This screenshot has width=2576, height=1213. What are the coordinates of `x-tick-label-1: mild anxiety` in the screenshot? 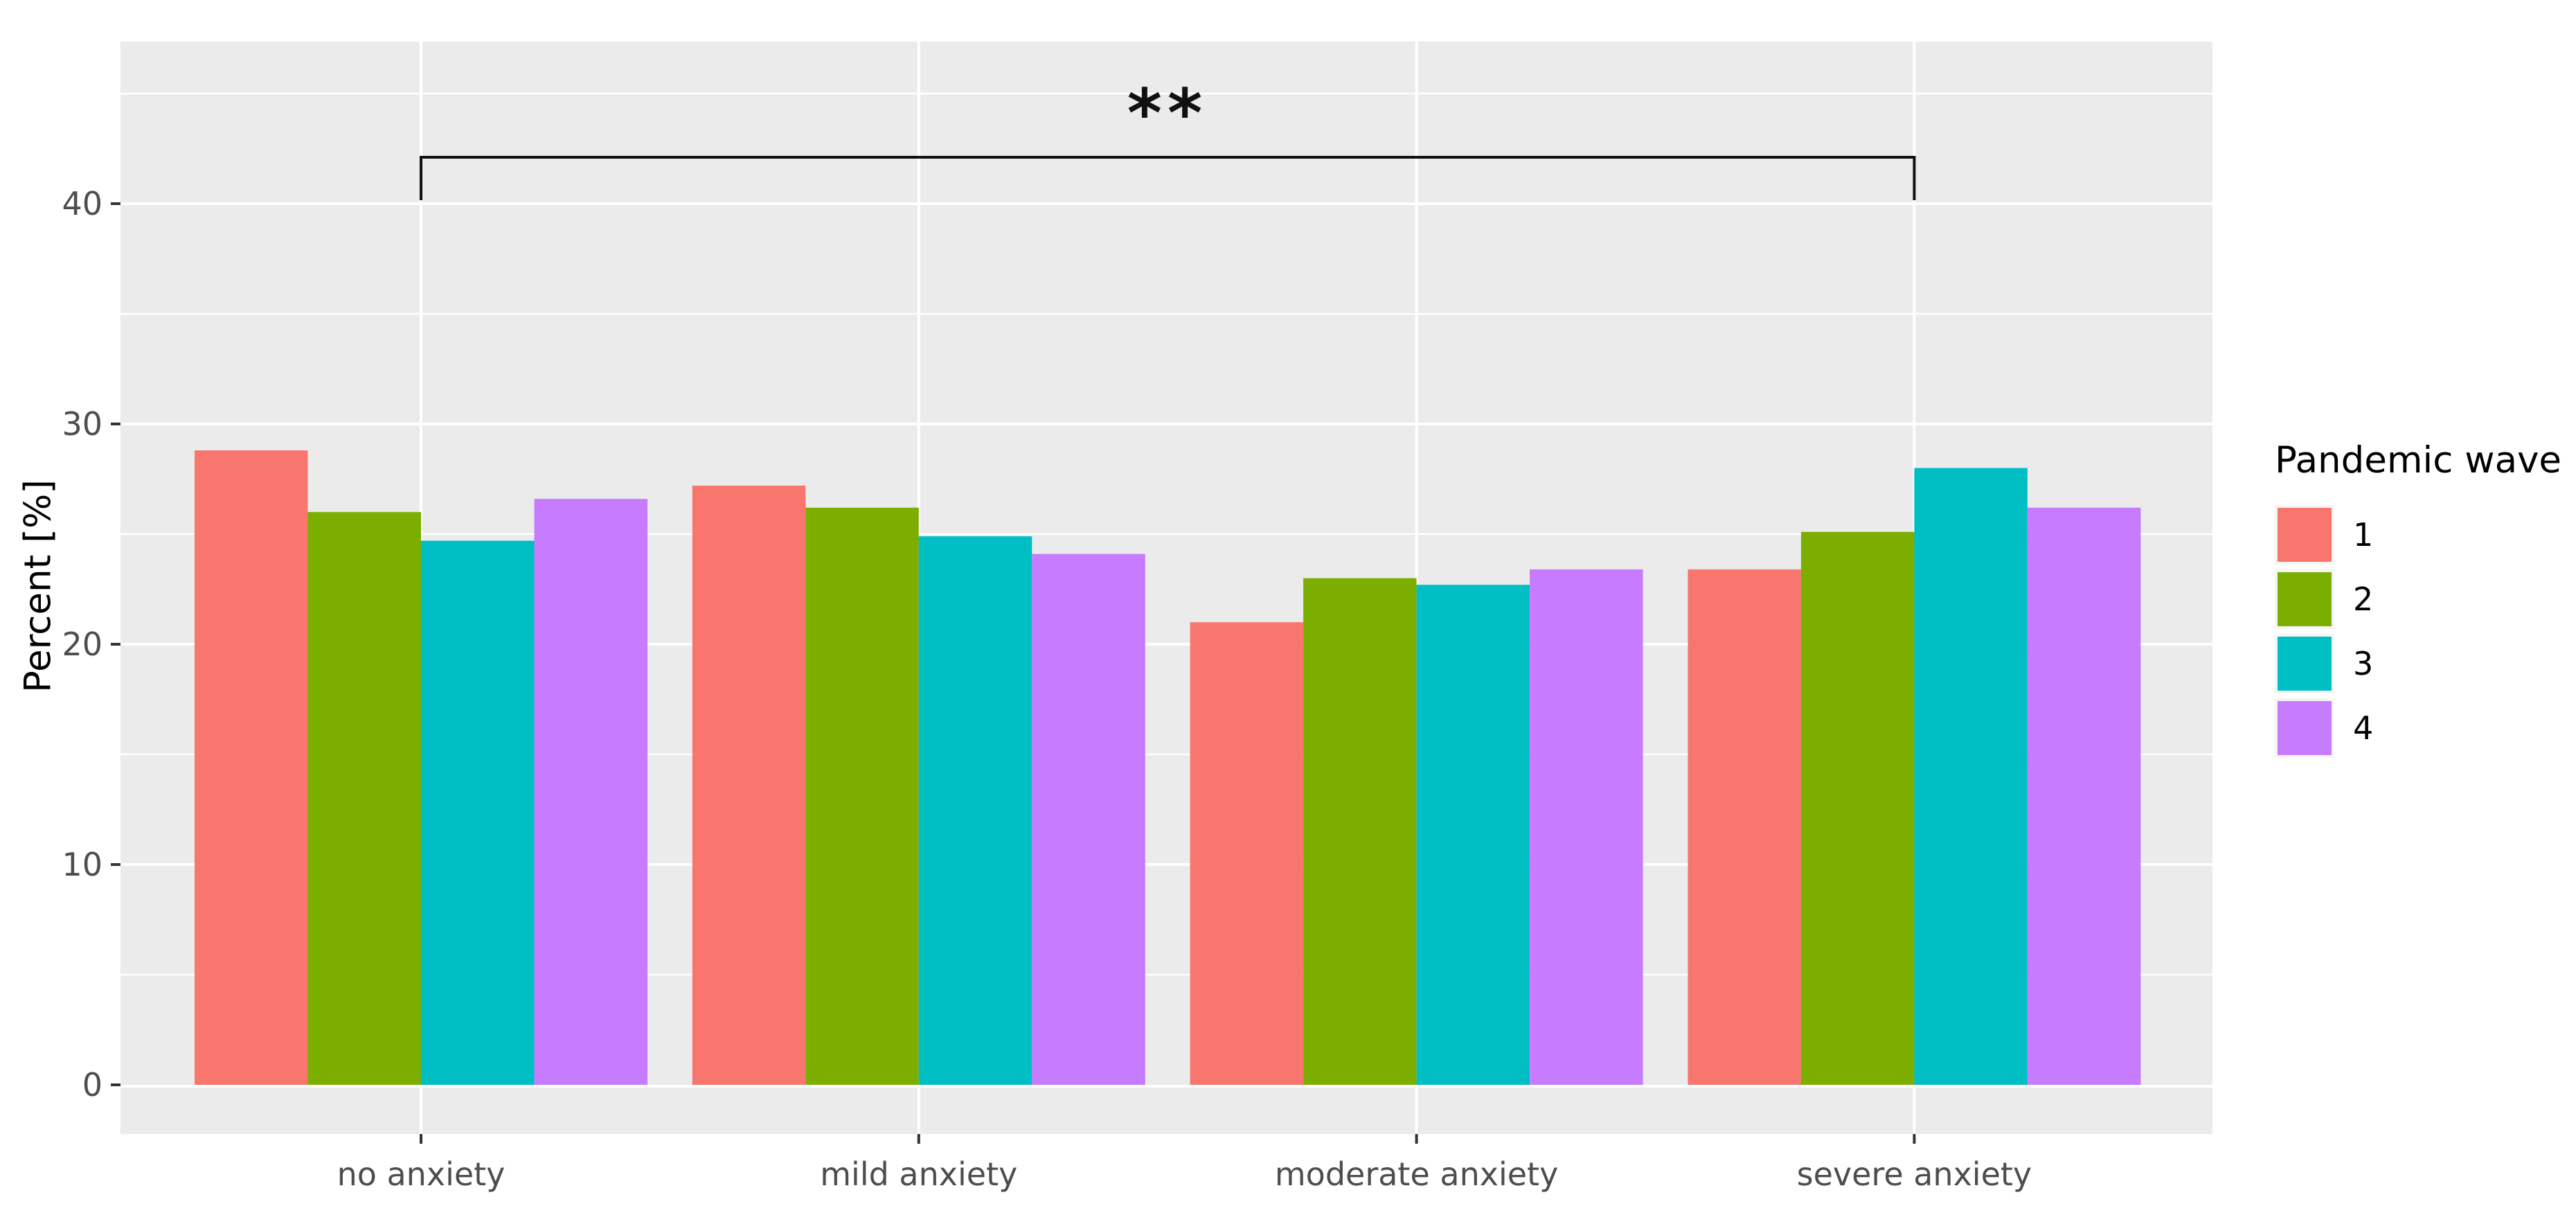 It's located at (919, 1174).